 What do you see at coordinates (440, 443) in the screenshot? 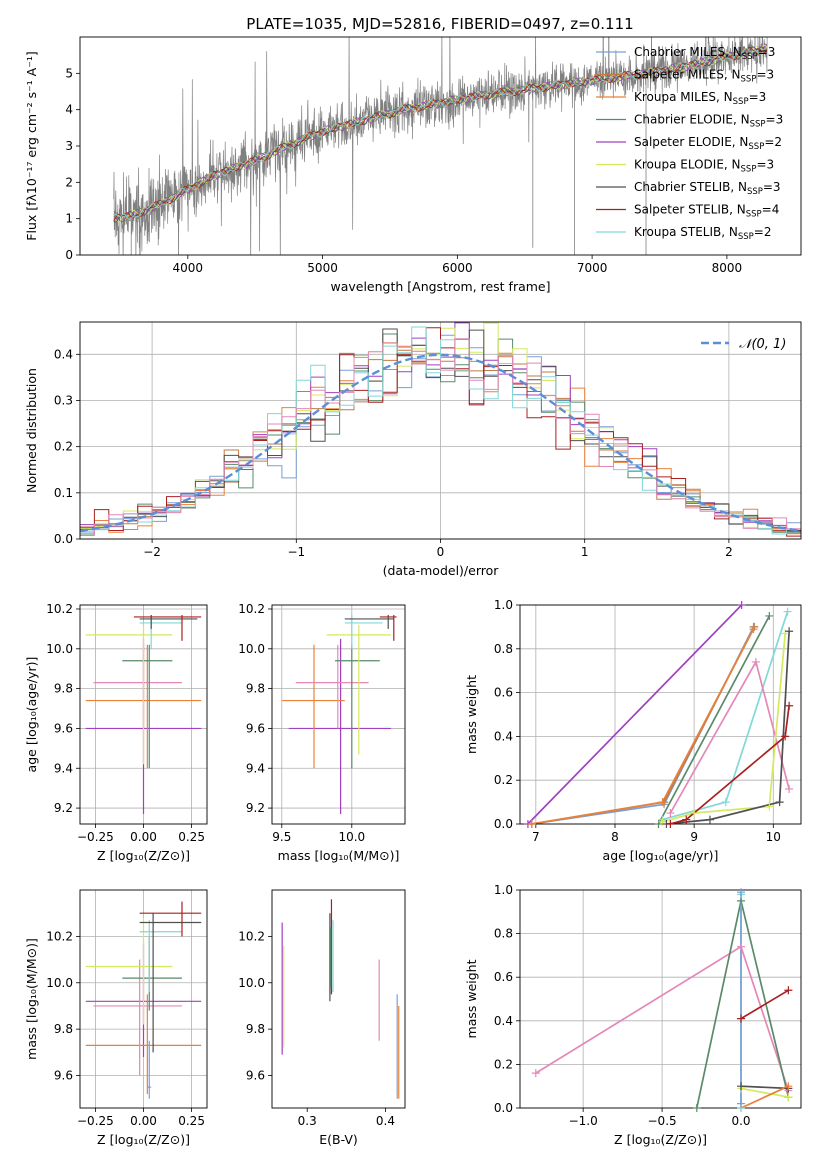
I see `normal-curve` at bounding box center [440, 443].